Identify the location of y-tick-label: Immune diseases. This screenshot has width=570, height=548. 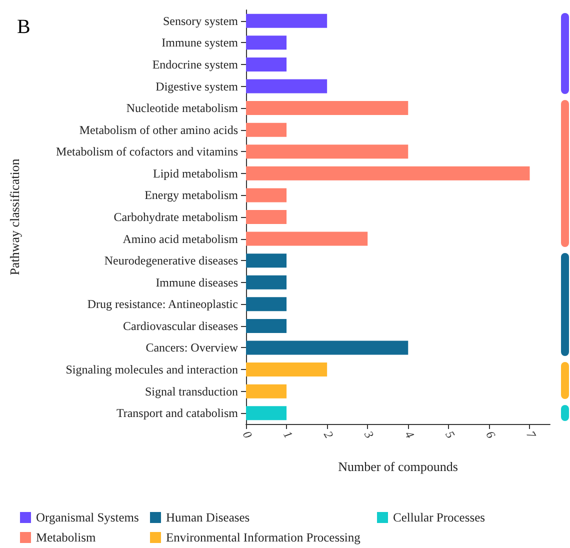
(197, 282).